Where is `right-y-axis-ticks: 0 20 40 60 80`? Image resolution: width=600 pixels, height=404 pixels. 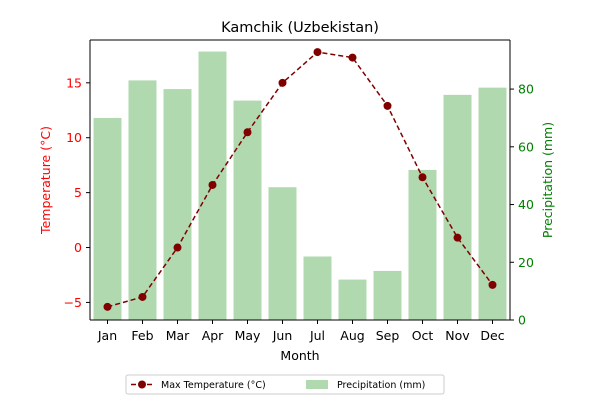 right-y-axis-ticks: 0 20 40 60 80 is located at coordinates (522, 205).